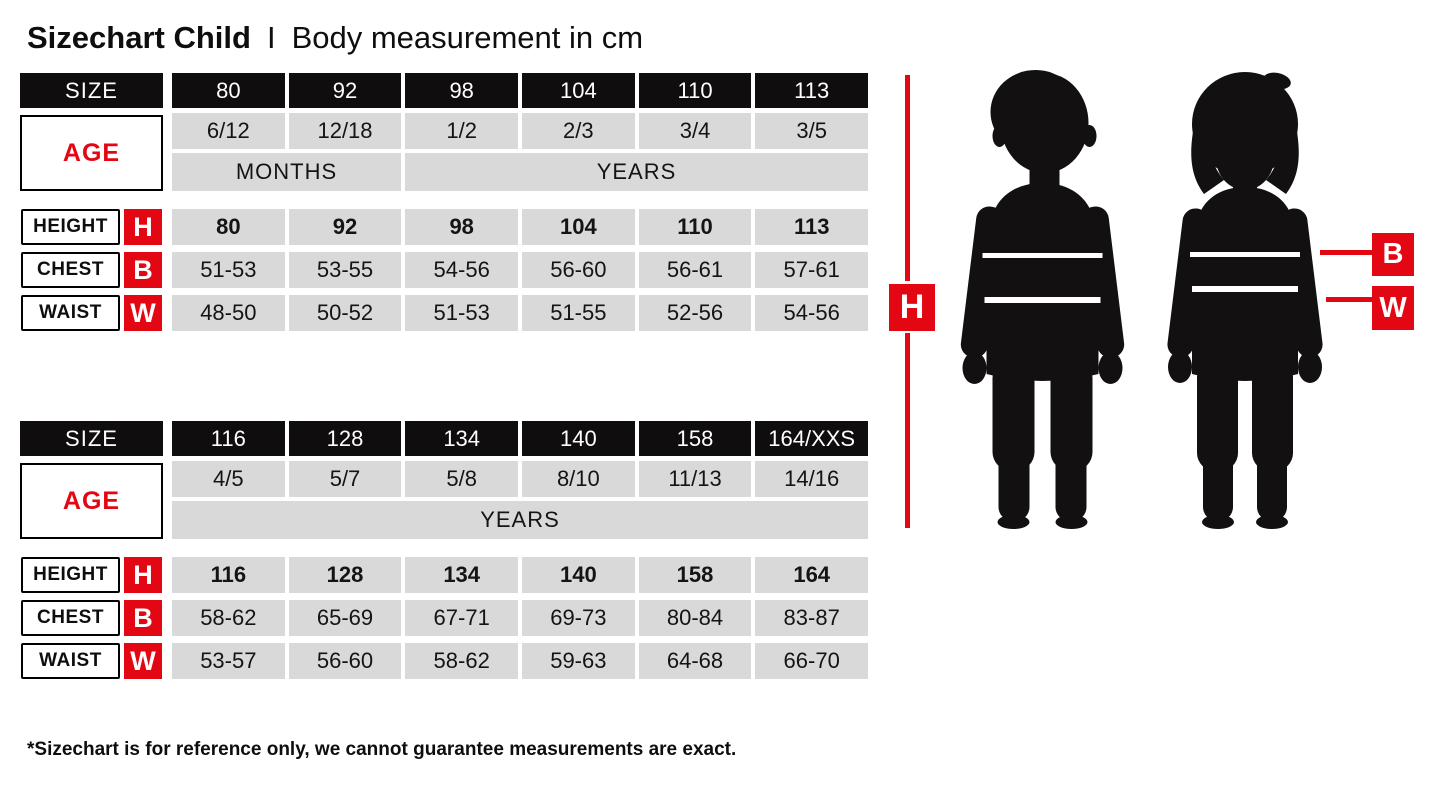  What do you see at coordinates (907, 178) in the screenshot?
I see `height-measure-line-top` at bounding box center [907, 178].